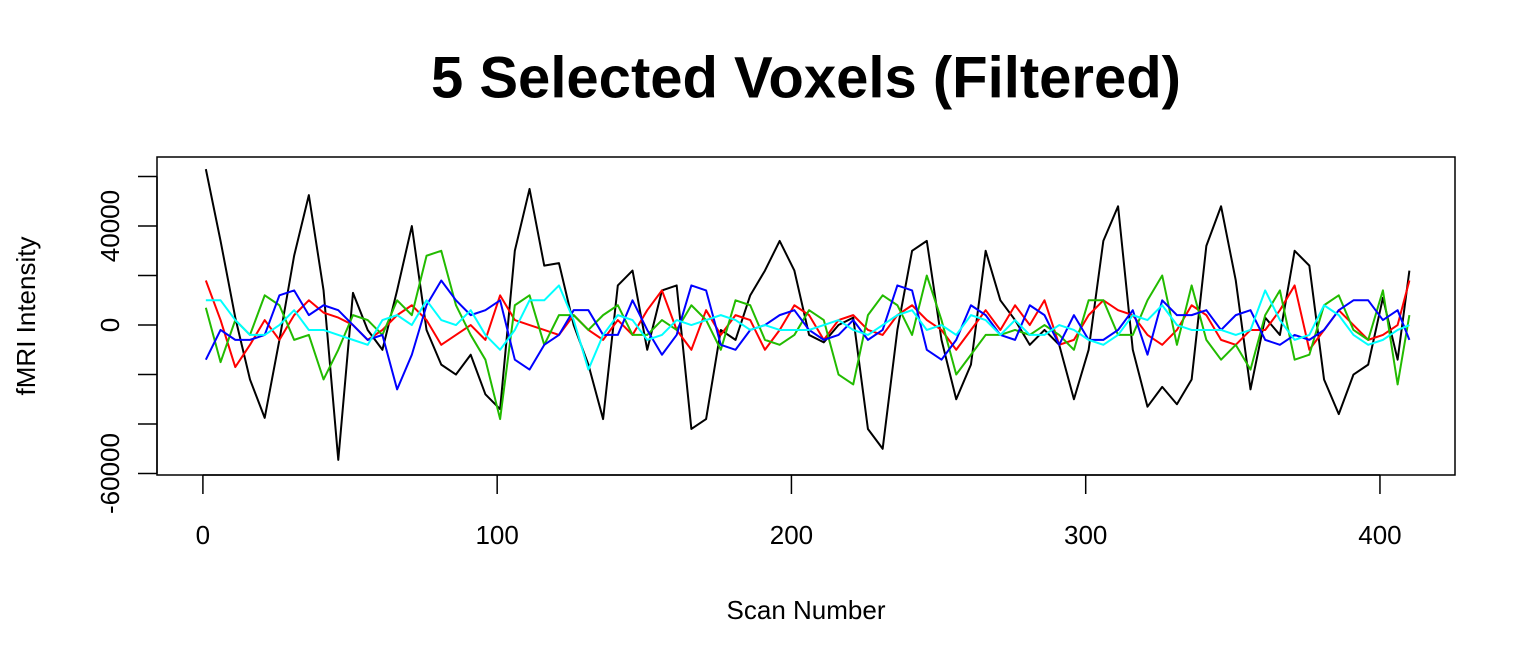 This screenshot has width=1536, height=672. What do you see at coordinates (791, 535) in the screenshot?
I see `x-tick-label: 200` at bounding box center [791, 535].